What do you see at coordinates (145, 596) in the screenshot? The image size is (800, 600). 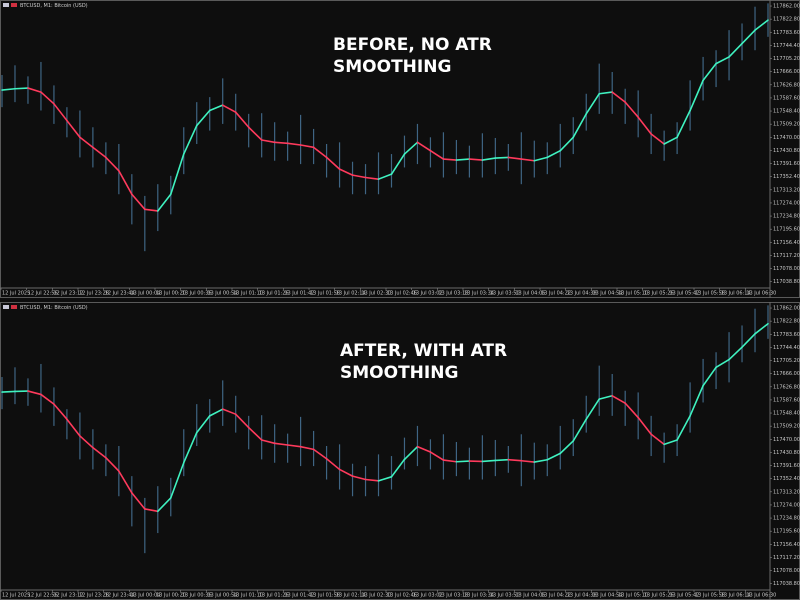 I see `x-tick-label: 13 Jul 00:04` at bounding box center [145, 596].